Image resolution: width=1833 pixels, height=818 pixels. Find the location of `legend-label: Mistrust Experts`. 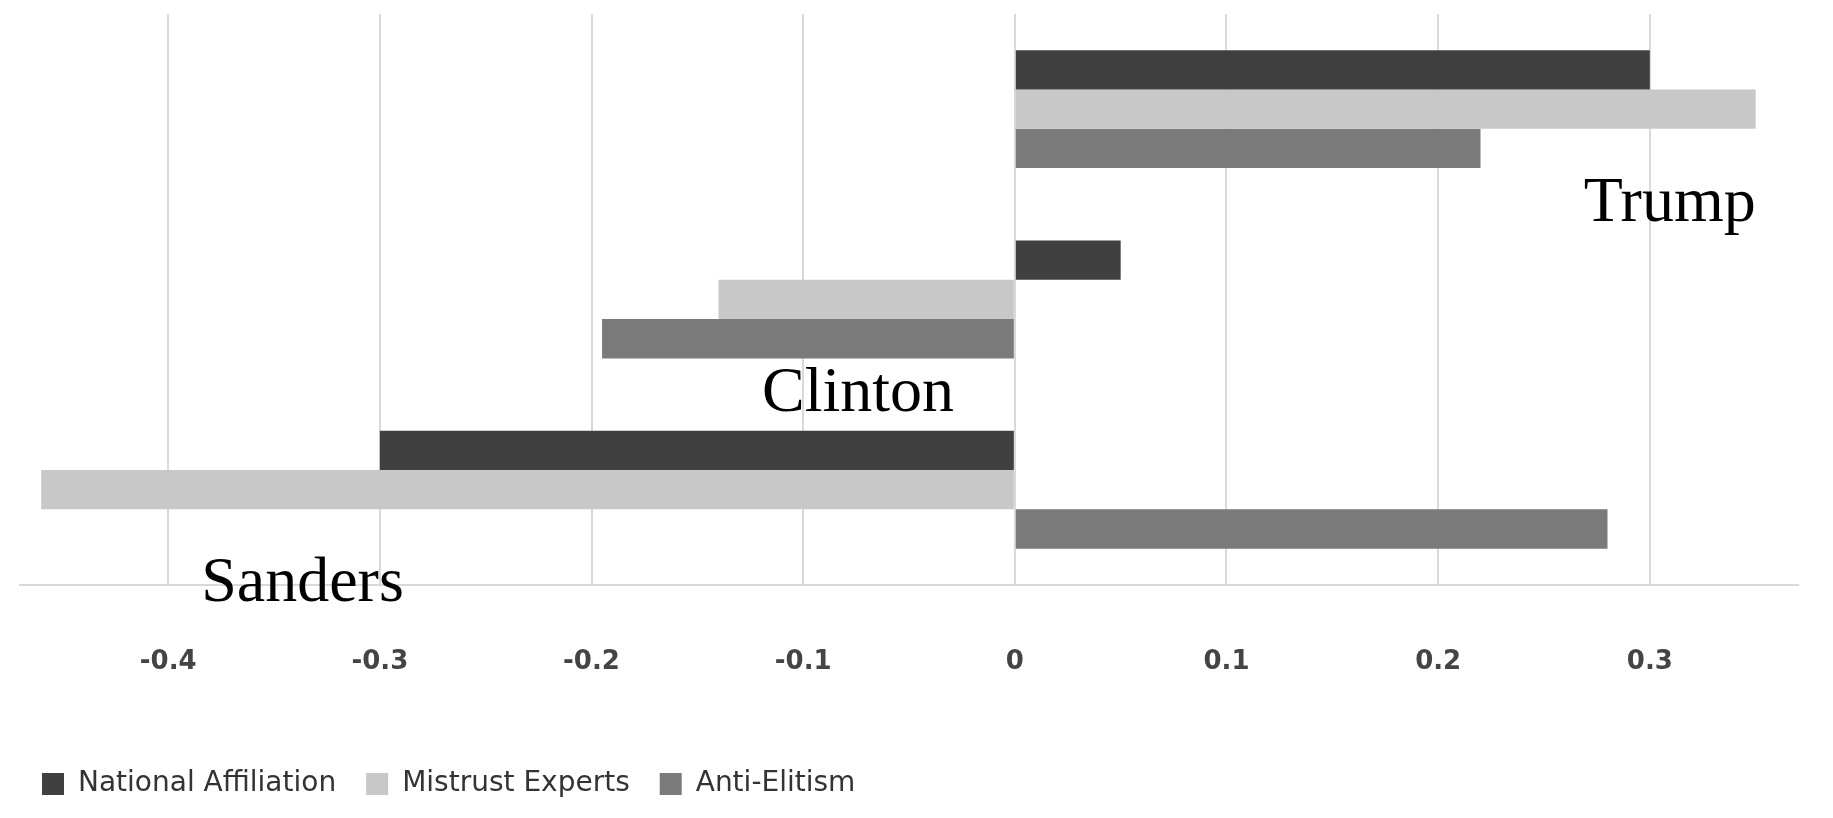

legend-label: Mistrust Experts is located at coordinates (516, 782).